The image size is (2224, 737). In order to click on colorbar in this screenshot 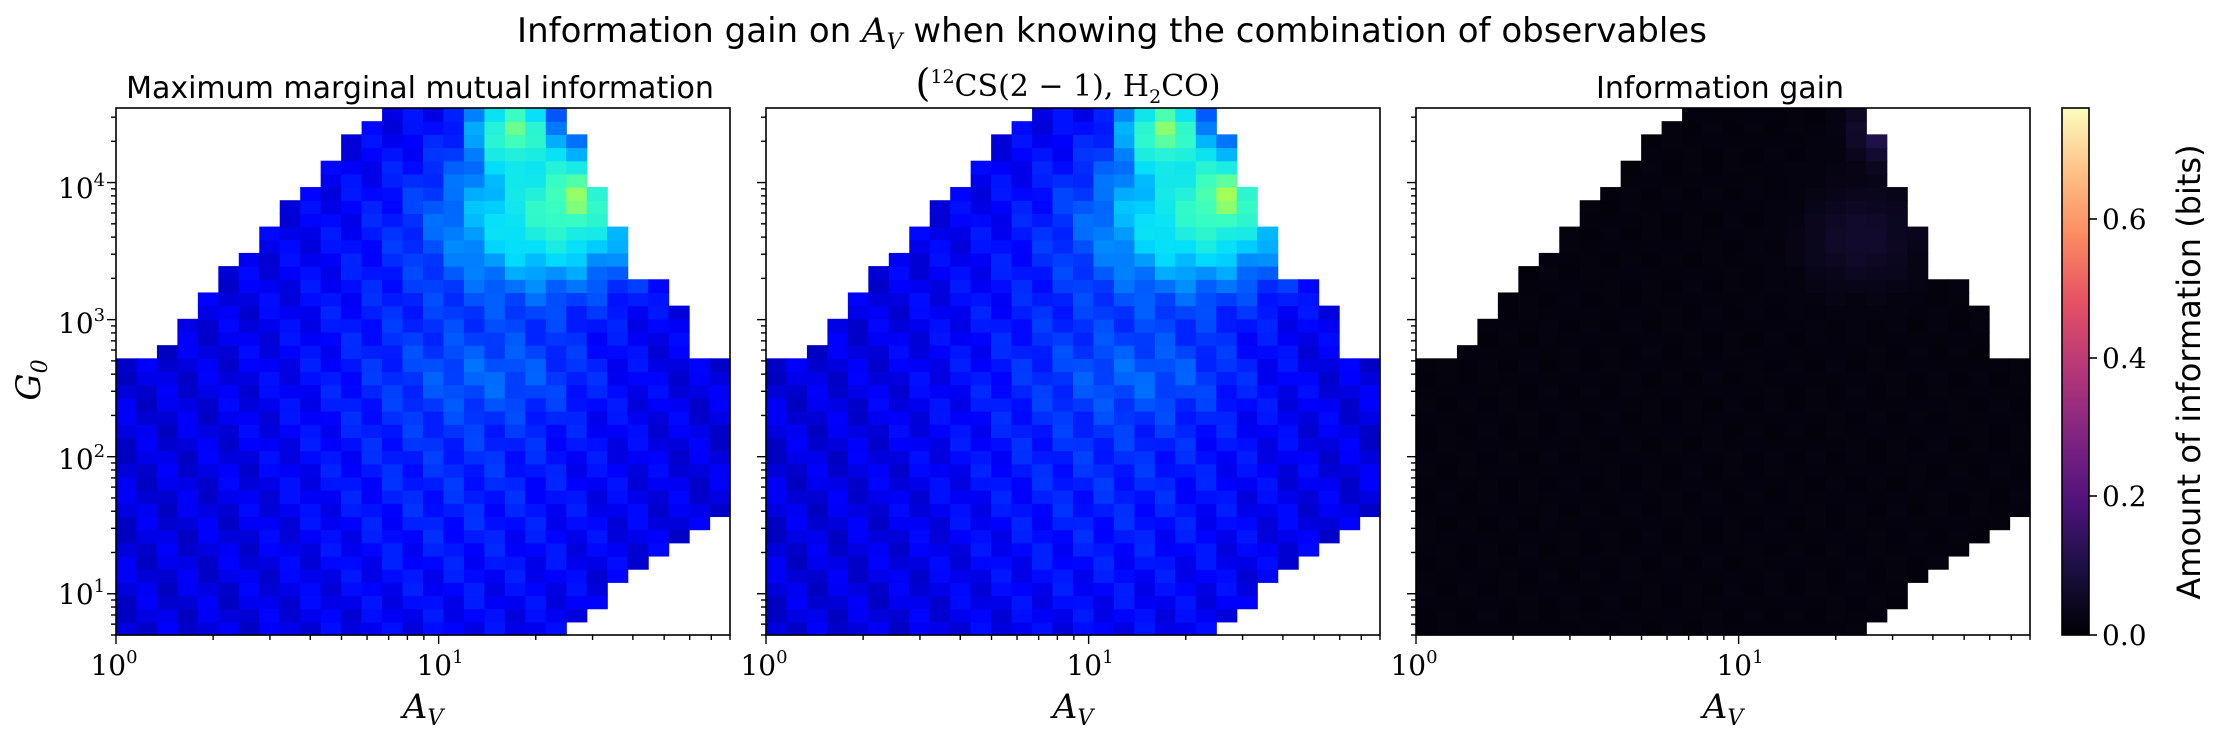, I will do `click(2075, 371)`.